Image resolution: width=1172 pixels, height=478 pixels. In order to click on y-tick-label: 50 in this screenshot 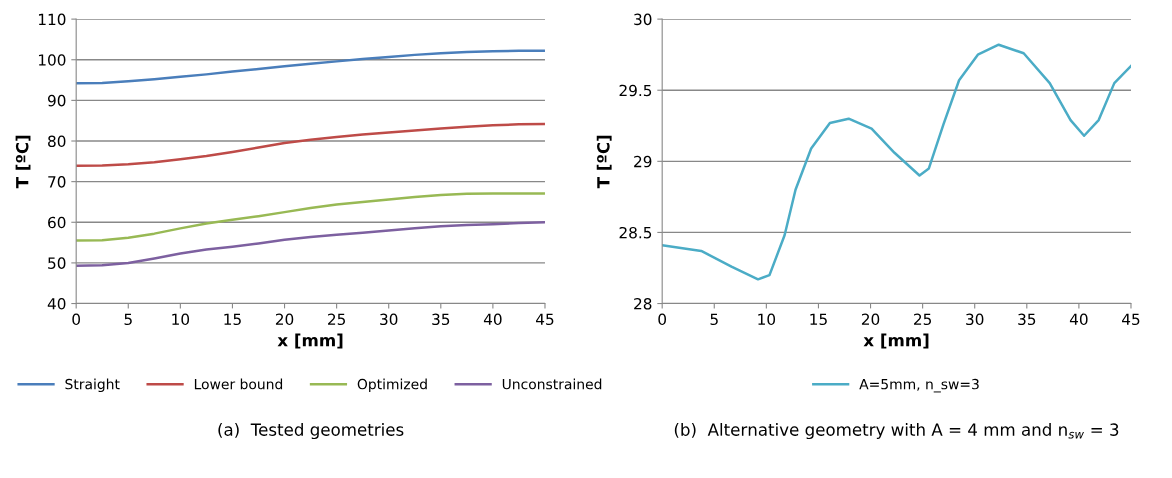, I will do `click(57, 263)`.